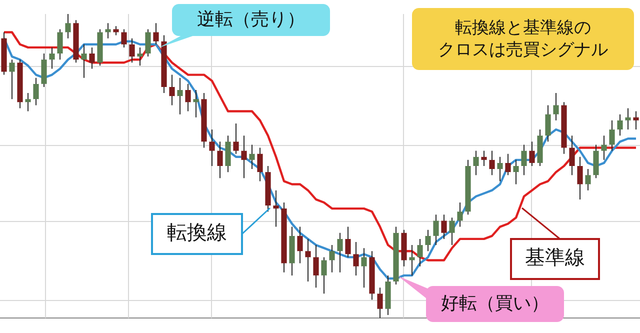  What do you see at coordinates (495, 304) in the screenshot?
I see `annotation: 好転（買い）` at bounding box center [495, 304].